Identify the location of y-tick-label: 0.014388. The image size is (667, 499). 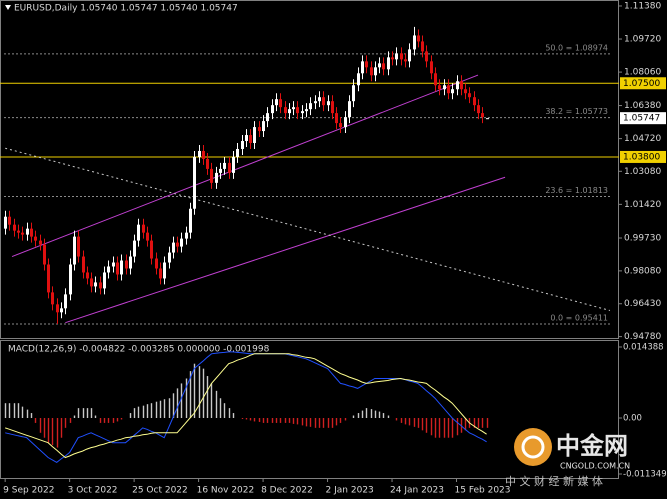
(643, 347).